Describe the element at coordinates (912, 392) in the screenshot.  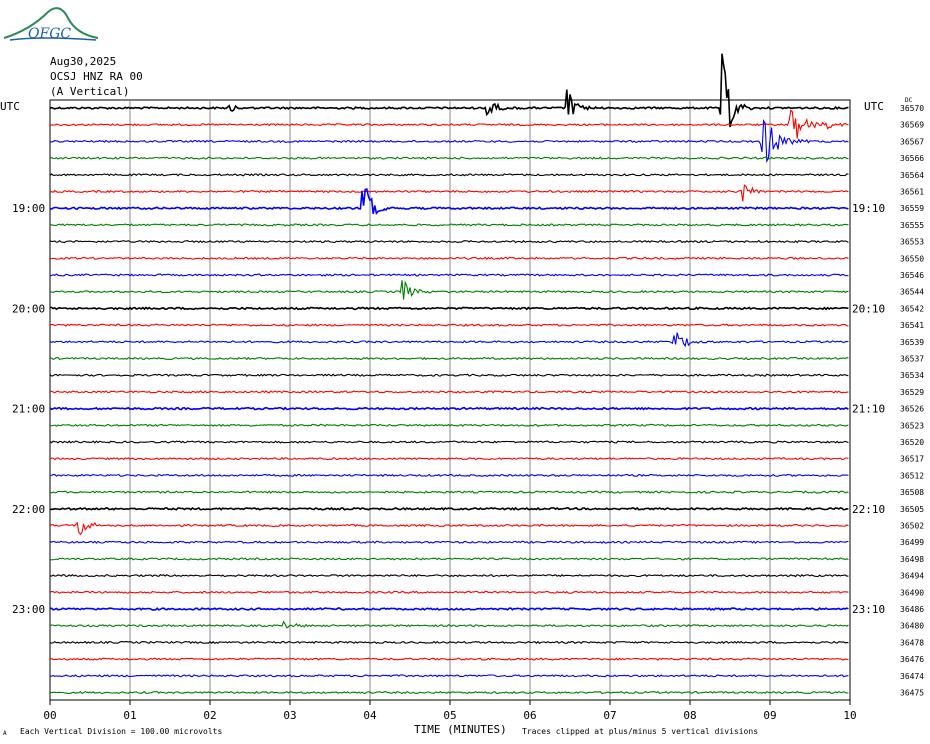
I see `dc-offset-label: 36529` at that location.